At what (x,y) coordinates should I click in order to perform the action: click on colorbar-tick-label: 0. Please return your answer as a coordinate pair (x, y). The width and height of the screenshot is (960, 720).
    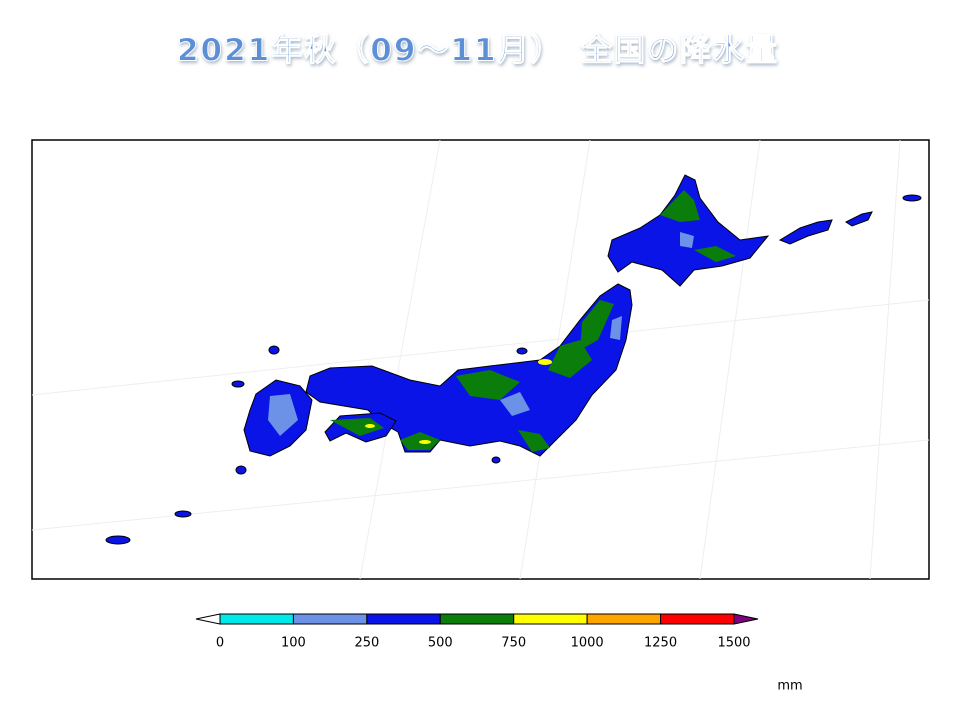
    Looking at the image, I should click on (220, 643).